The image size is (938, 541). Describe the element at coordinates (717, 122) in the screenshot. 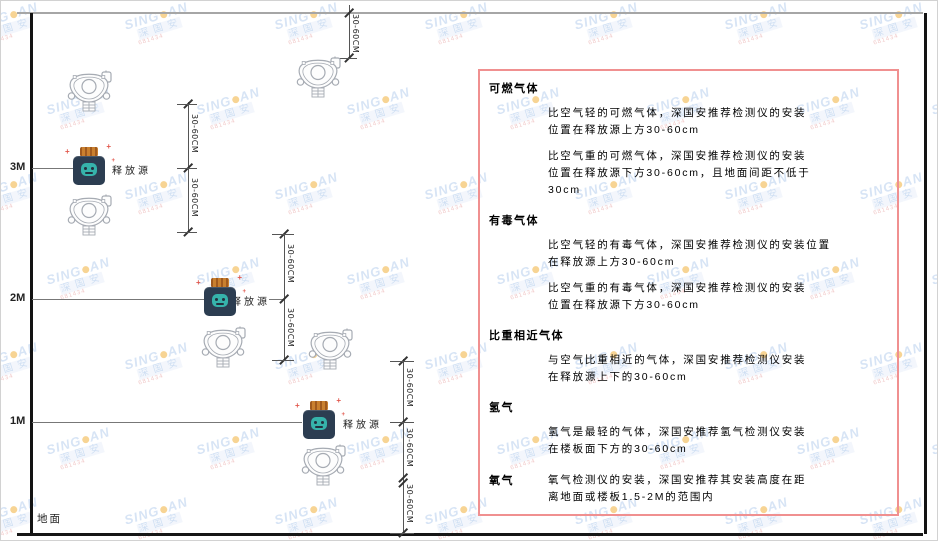

I see `section-paragraph: 比空气轻的可燃气体，深国安推荐检测仪的安装 位置在释放源上方30-60cm` at that location.